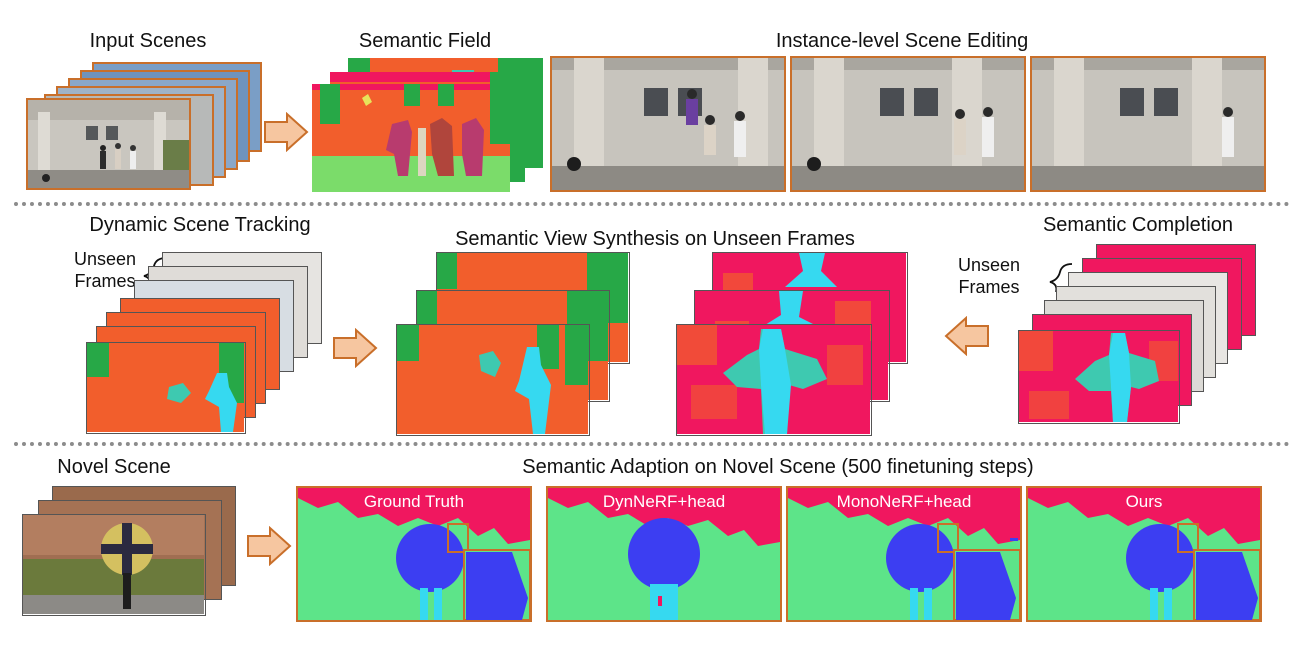  I want to click on instance-editing-label: Instance-level Scene Editing, so click(902, 41).